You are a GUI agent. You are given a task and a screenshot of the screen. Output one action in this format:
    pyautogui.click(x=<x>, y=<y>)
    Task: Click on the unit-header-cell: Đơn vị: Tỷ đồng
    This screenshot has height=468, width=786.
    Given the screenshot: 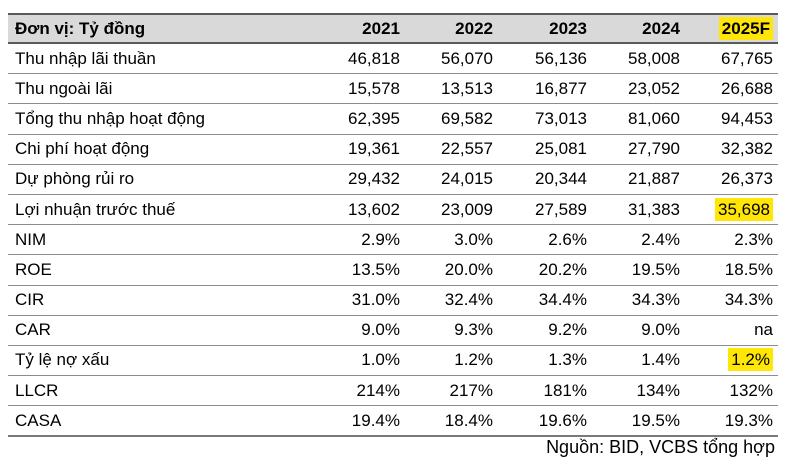 What is the action you would take?
    pyautogui.click(x=157, y=28)
    